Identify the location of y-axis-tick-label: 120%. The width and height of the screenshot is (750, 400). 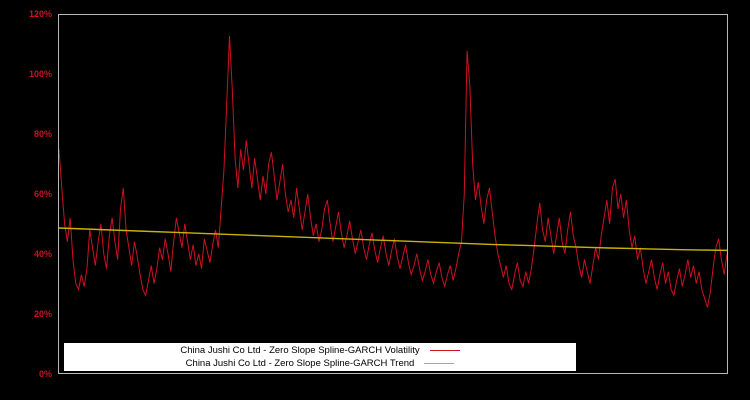
(40, 14).